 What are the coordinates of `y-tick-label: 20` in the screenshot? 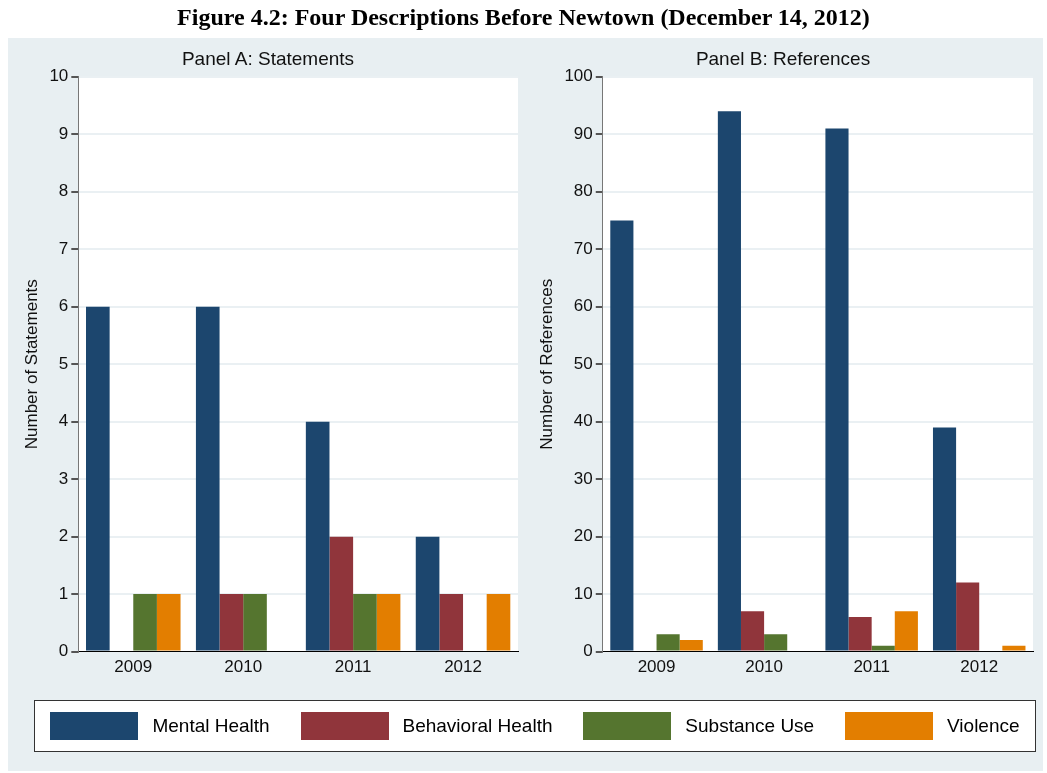 It's located at (583, 536).